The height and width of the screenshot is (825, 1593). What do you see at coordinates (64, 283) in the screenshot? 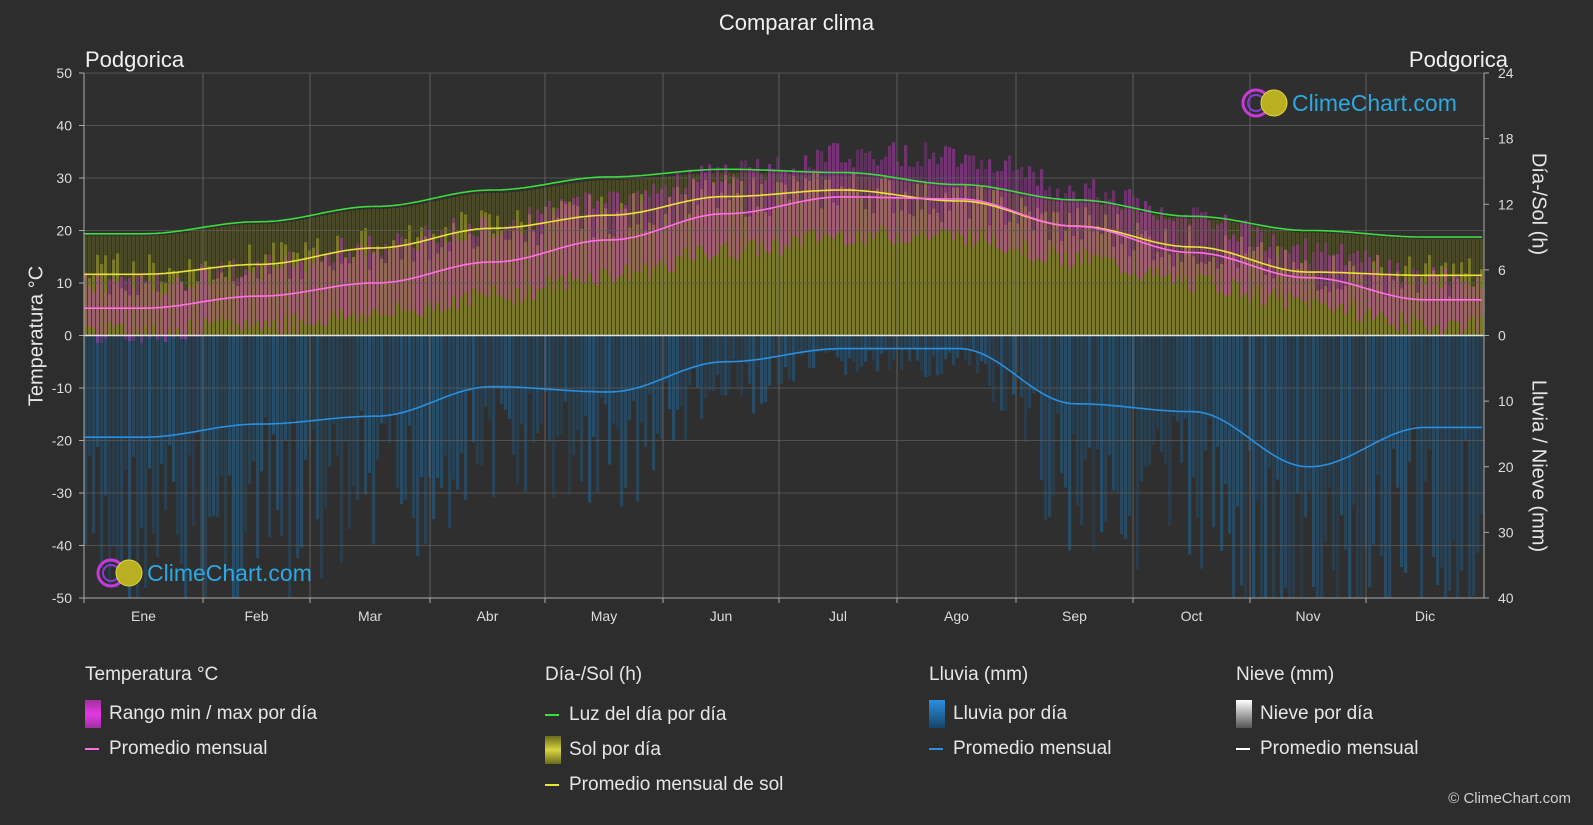
I see `left-tick-label: 10` at bounding box center [64, 283].